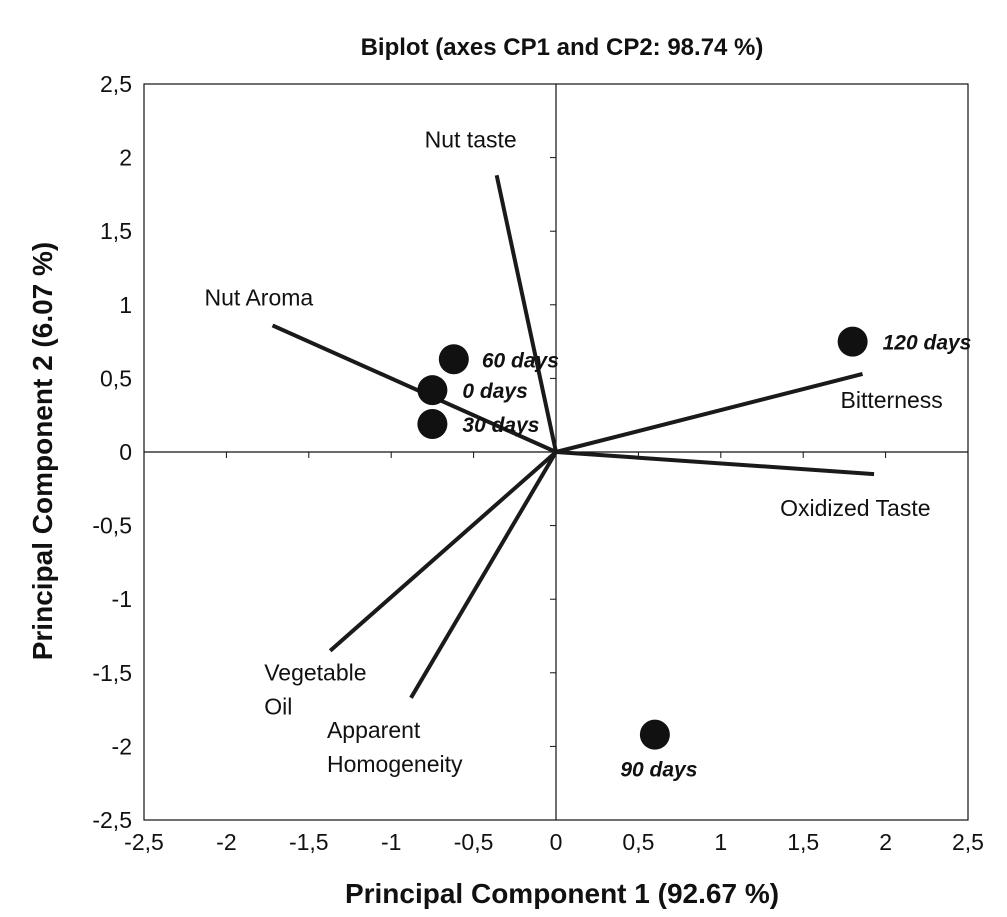 This screenshot has height=917, width=1007. I want to click on y-tick-label: -1, so click(122, 599).